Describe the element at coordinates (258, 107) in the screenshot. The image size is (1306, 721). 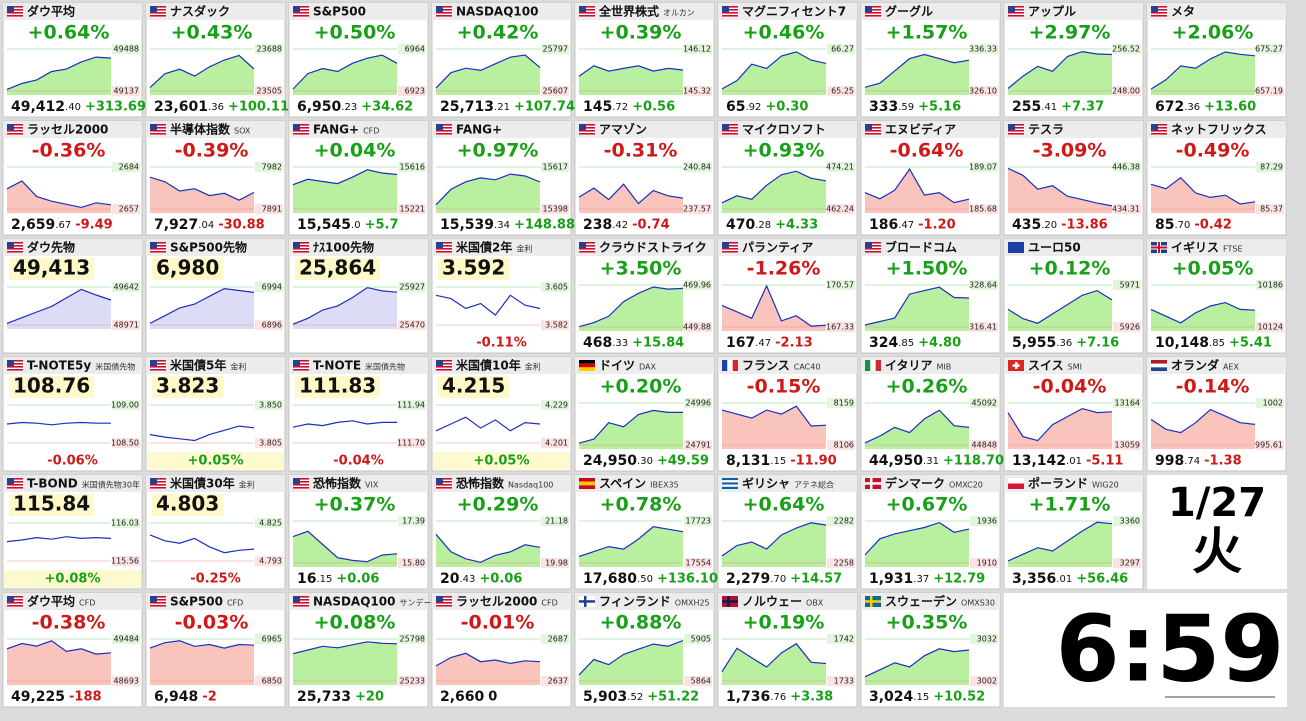
I see `price-change: +100.11` at that location.